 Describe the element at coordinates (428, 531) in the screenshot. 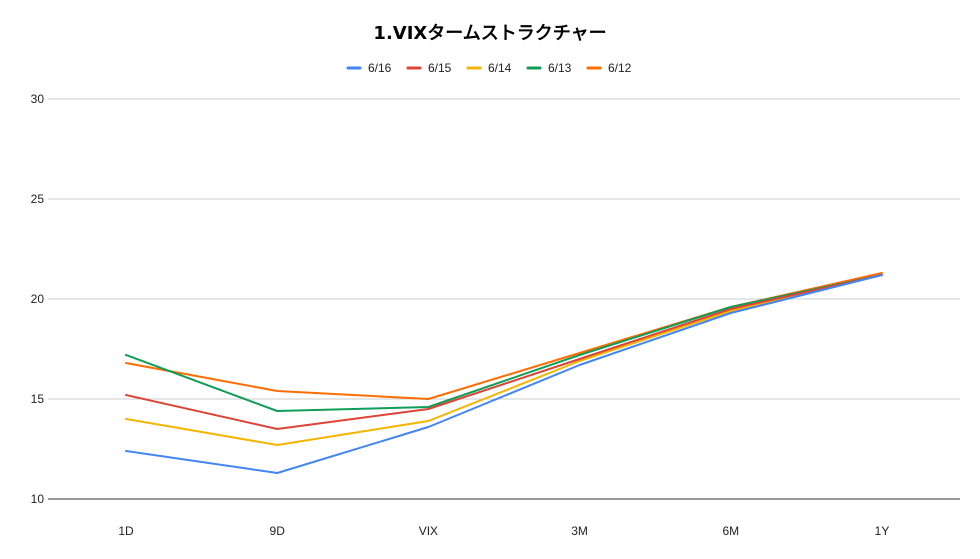

I see `x-tick-label: VIX` at that location.